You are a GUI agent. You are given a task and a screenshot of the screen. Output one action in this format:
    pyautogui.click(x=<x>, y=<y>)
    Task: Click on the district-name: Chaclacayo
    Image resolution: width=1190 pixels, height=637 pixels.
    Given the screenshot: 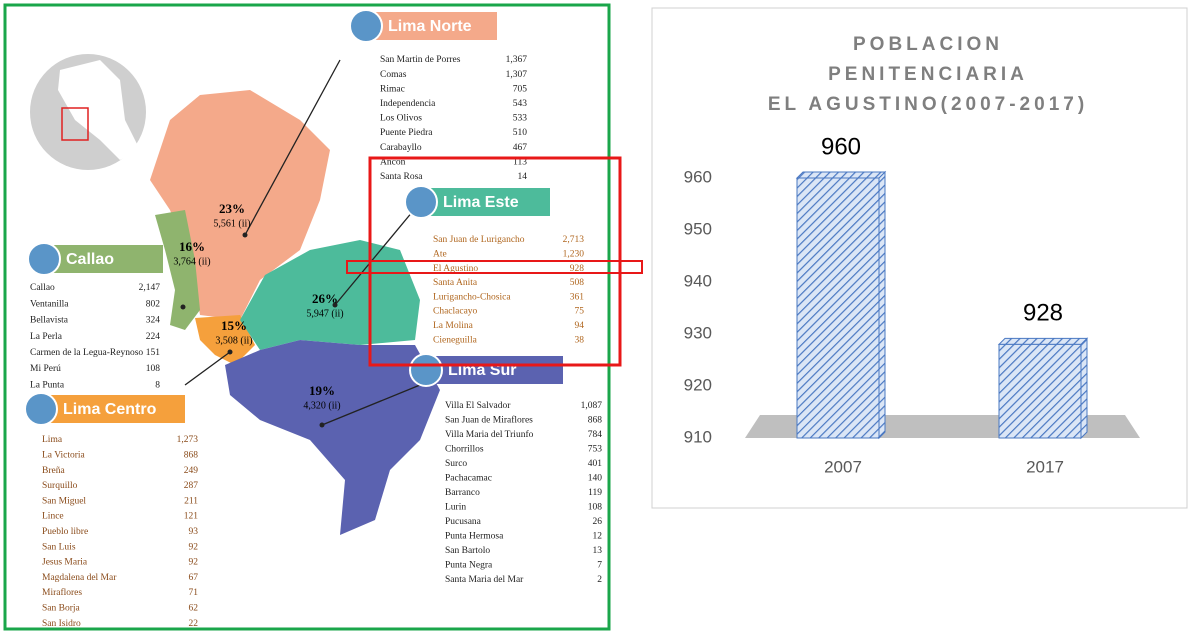 What is the action you would take?
    pyautogui.click(x=455, y=312)
    